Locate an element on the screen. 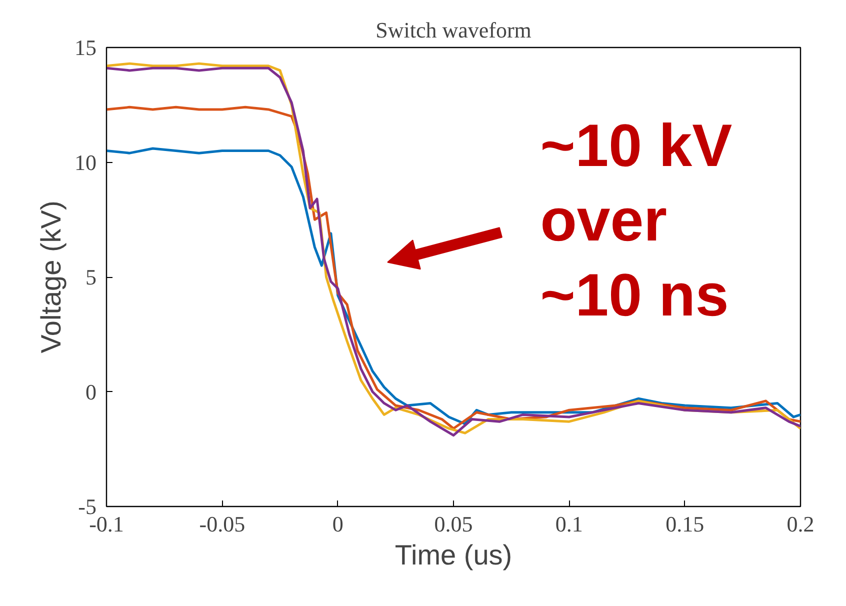  y-tick-label: 0 is located at coordinates (91, 391).